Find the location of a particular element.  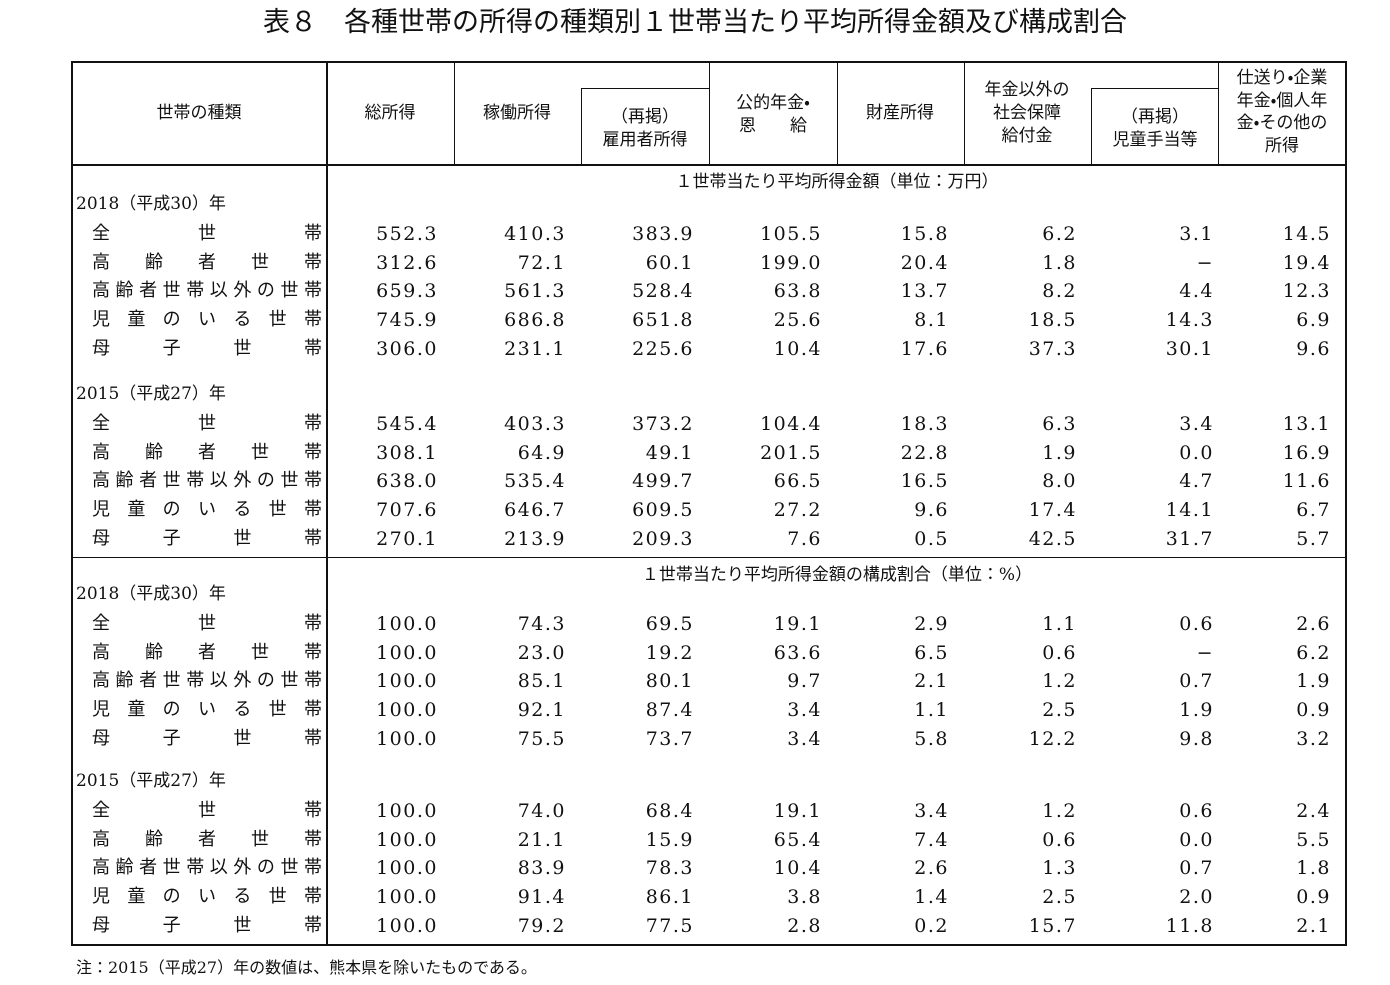

cell: 707.6 is located at coordinates (407, 510).